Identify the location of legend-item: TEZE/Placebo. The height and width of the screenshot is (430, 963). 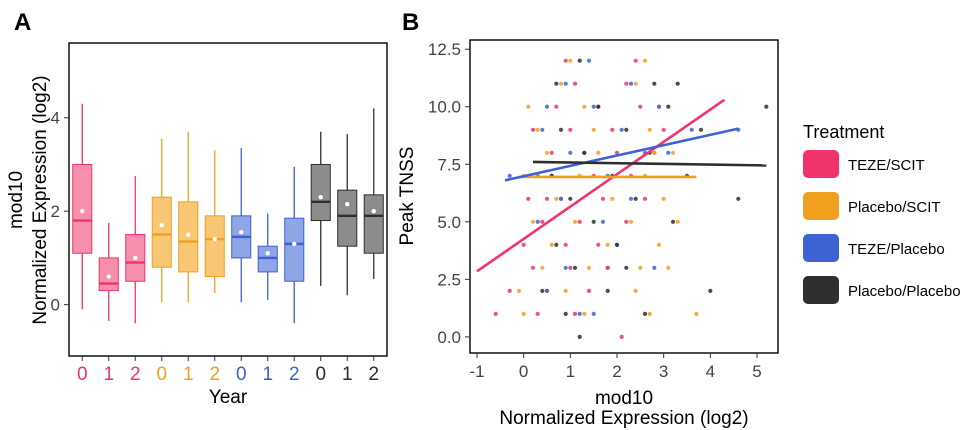
(874, 248).